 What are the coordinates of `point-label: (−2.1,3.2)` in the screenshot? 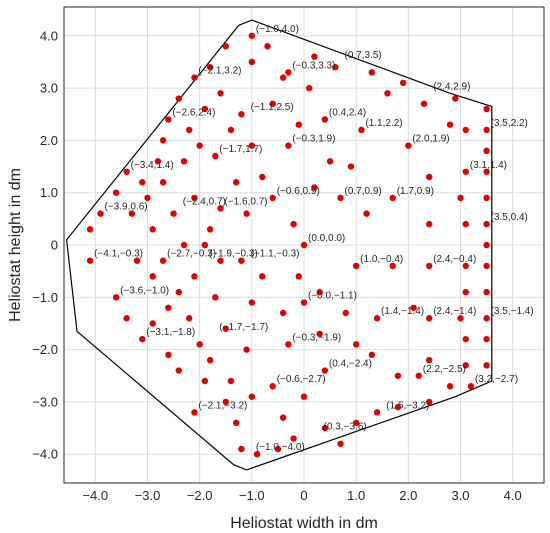 It's located at (219, 71).